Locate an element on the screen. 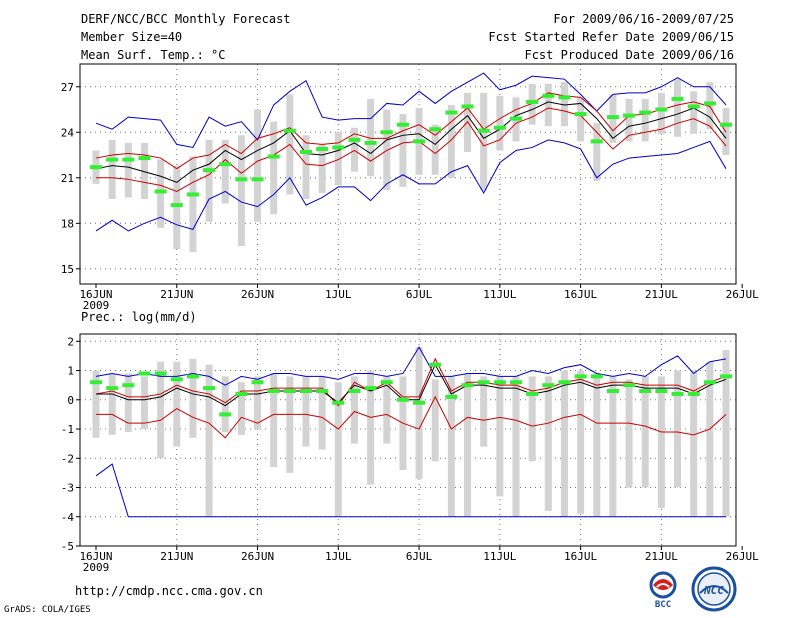  y-tick-label: 0 is located at coordinates (70, 400).